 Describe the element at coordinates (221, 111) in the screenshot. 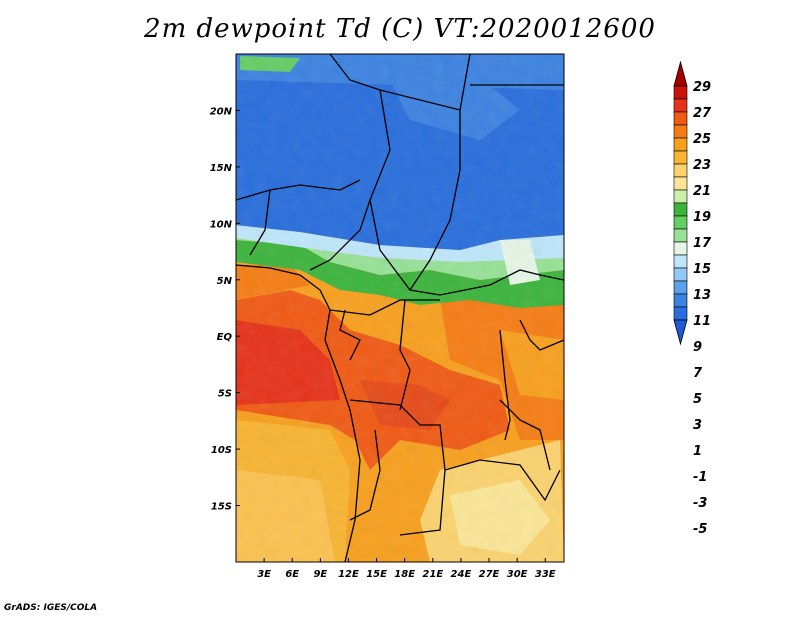

I see `y-tick-label-0: 20N` at that location.